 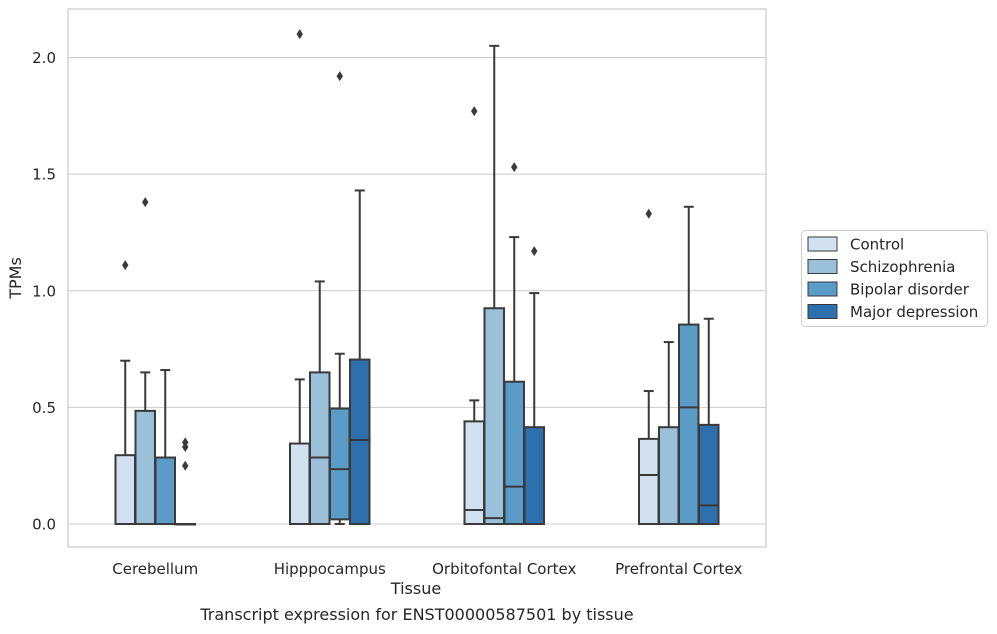 I want to click on legend-label: Bipolar disorder, so click(x=910, y=290).